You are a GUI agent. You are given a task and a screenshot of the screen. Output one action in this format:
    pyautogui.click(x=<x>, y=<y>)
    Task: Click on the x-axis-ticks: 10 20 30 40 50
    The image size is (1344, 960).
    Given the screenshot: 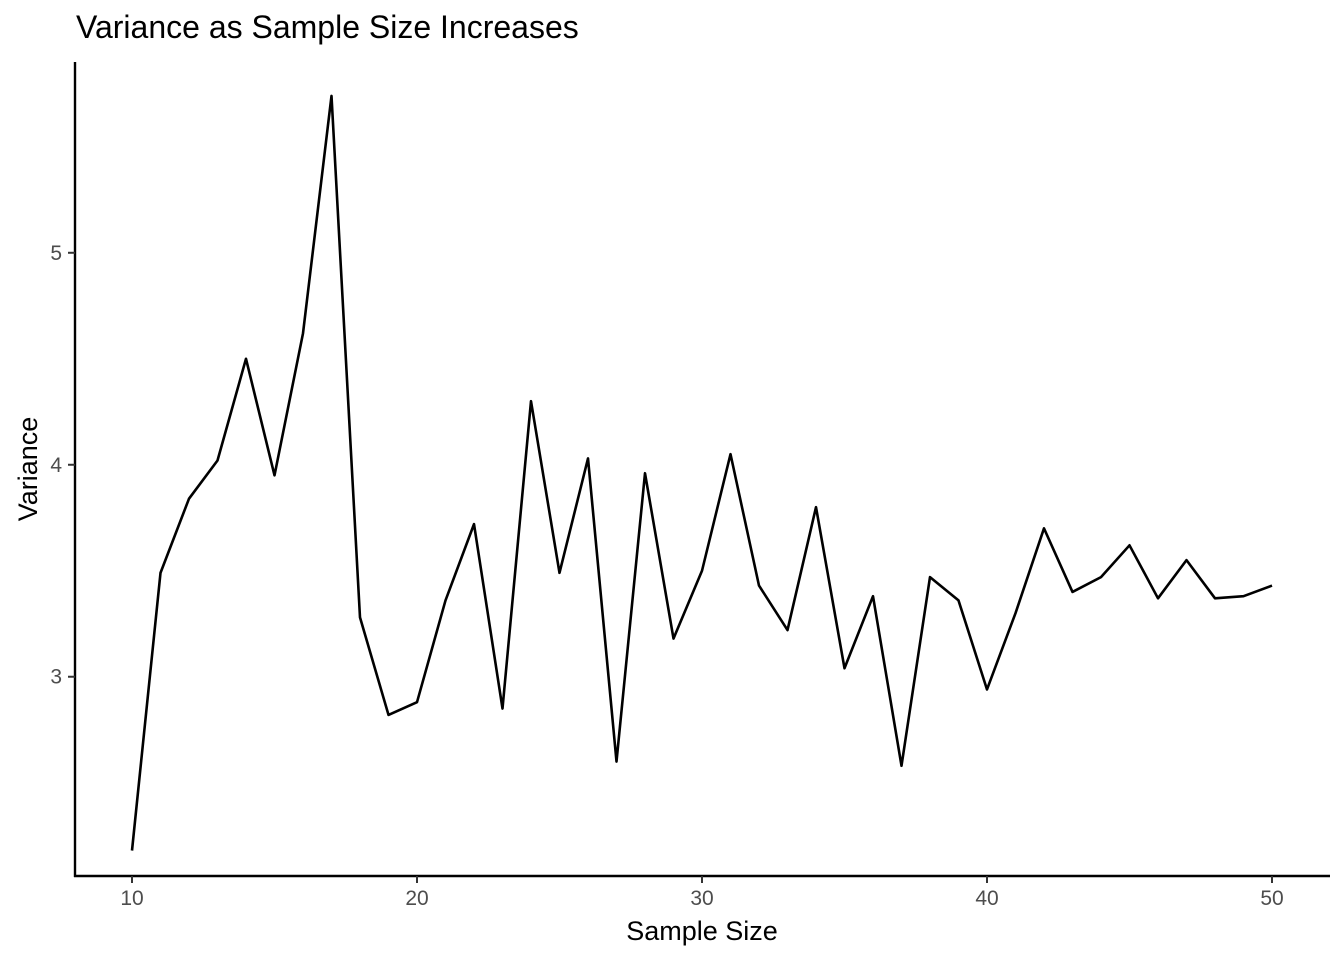 What is the action you would take?
    pyautogui.click(x=702, y=893)
    